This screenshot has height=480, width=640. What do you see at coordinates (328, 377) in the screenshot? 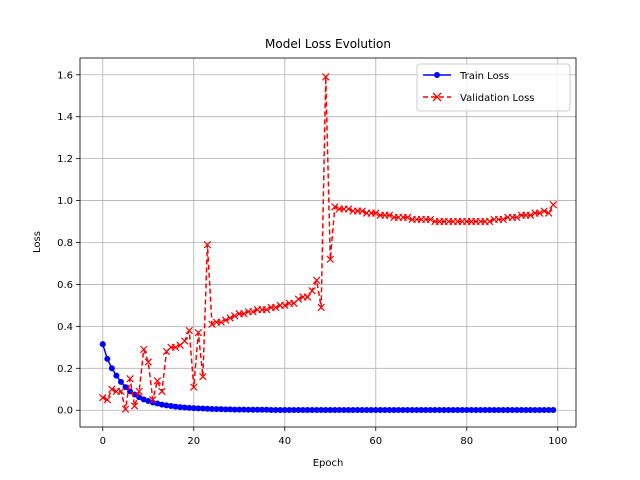
I see `series-train-loss` at bounding box center [328, 377].